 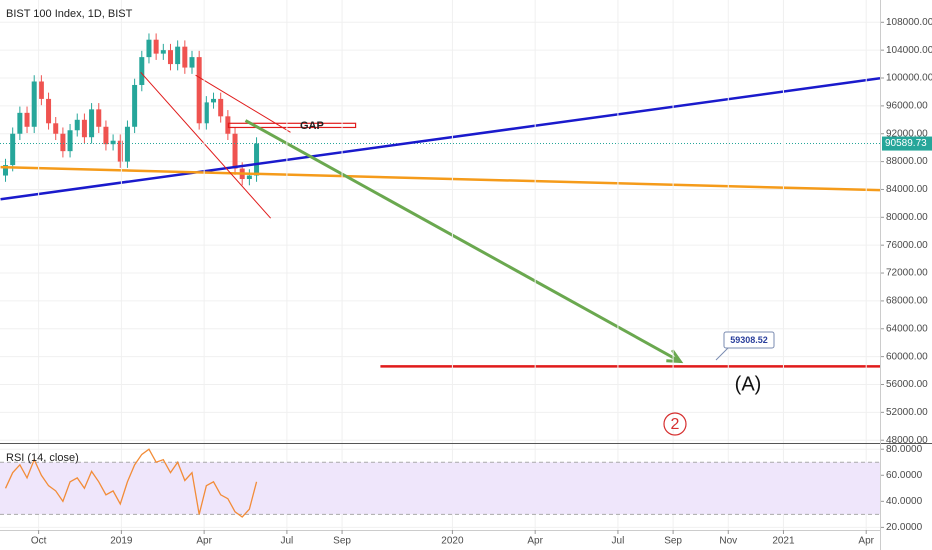 What do you see at coordinates (728, 541) in the screenshot?
I see `x-tick-label: Nov` at bounding box center [728, 541].